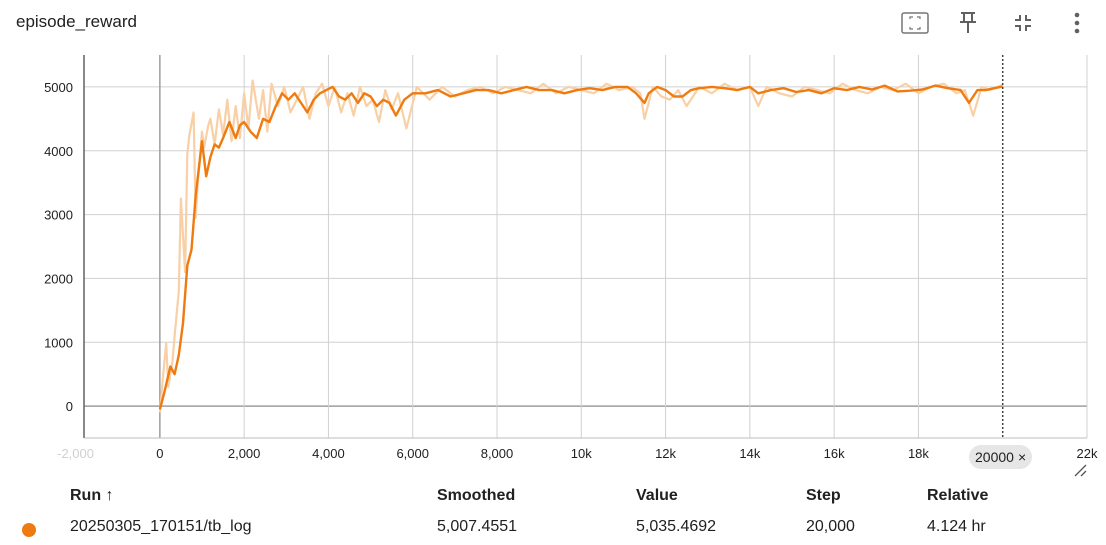 The height and width of the screenshot is (545, 1106). I want to click on fullscreen-icon, so click(915, 23).